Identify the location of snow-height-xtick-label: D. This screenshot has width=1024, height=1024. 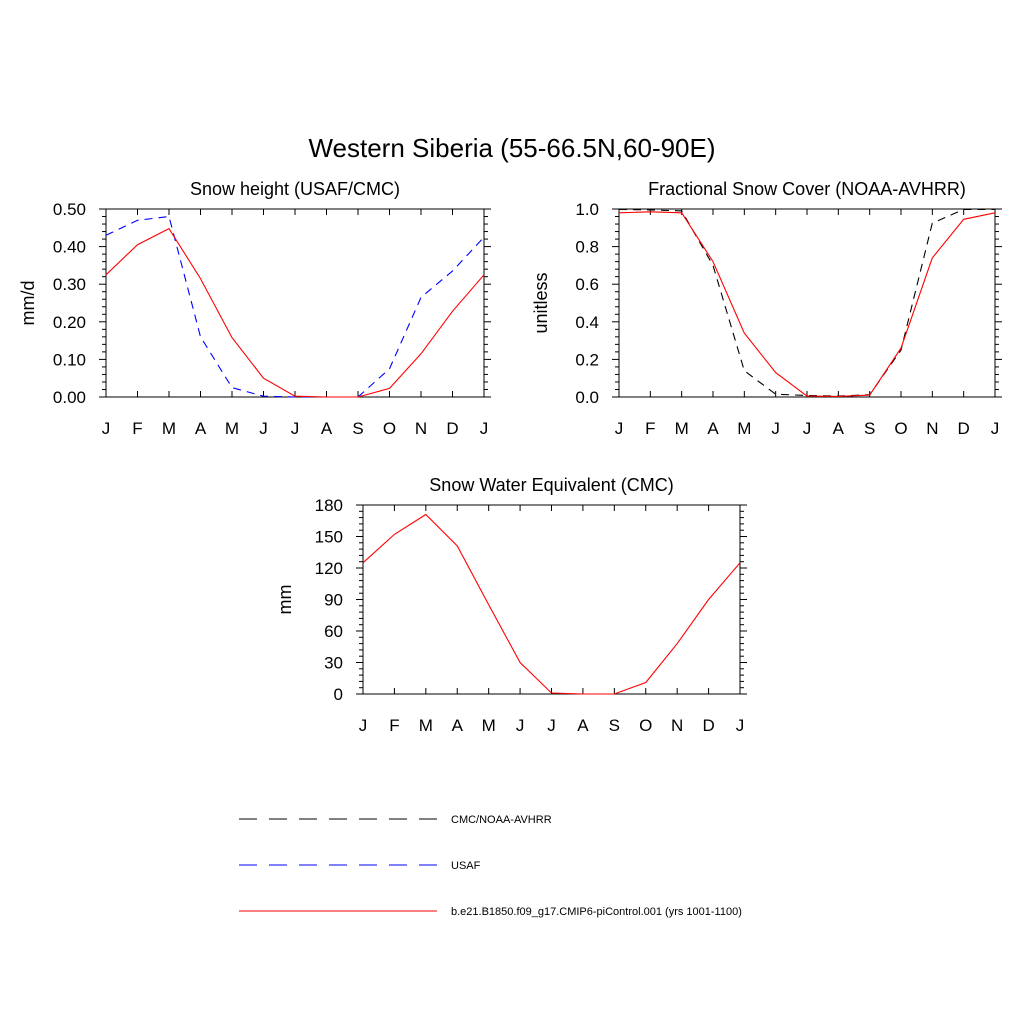
(452, 428).